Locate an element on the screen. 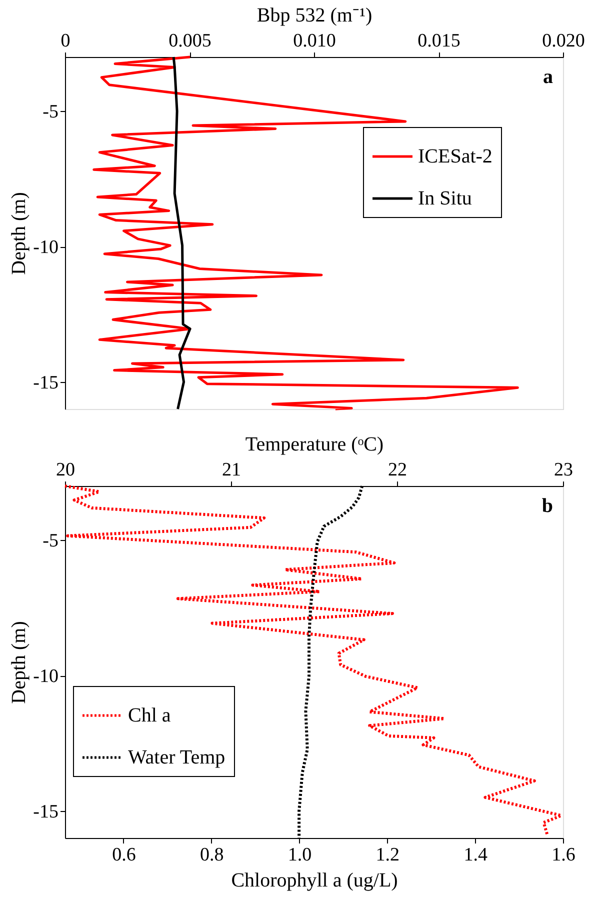 The height and width of the screenshot is (907, 600). annotation: b is located at coordinates (547, 506).